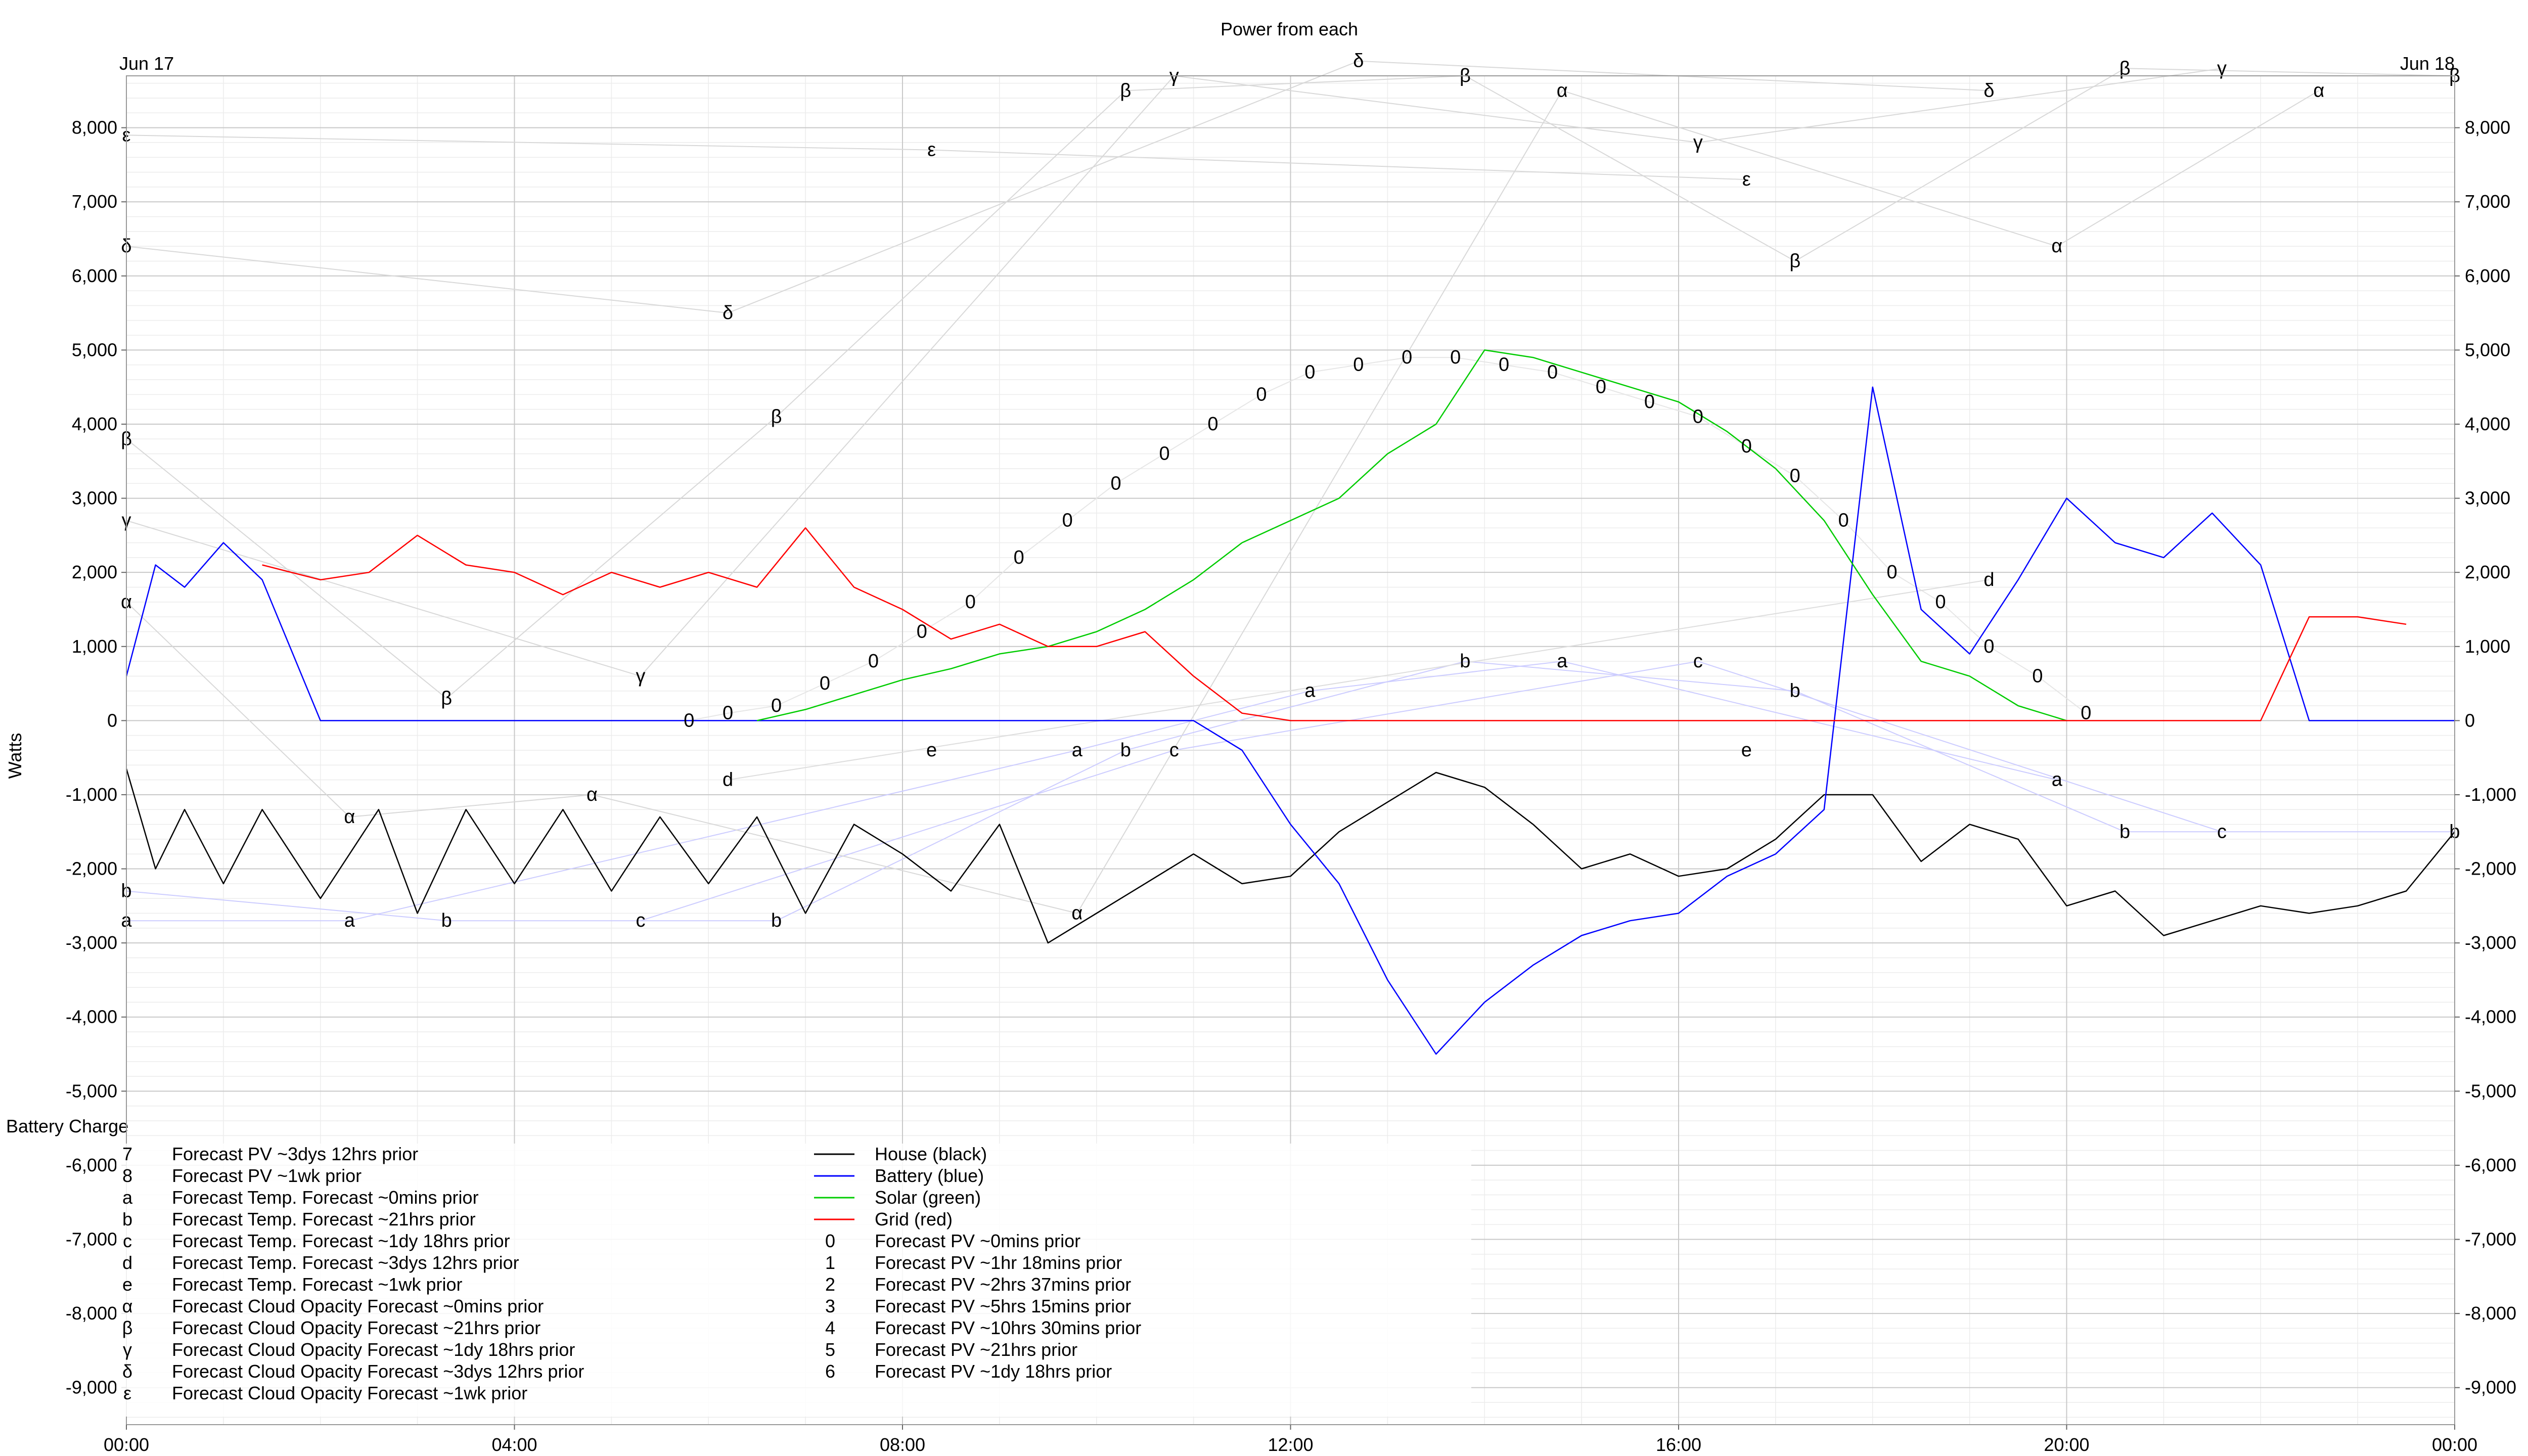  Describe the element at coordinates (92, 1313) in the screenshot. I see `tick-label-y-left: -8,000` at that location.